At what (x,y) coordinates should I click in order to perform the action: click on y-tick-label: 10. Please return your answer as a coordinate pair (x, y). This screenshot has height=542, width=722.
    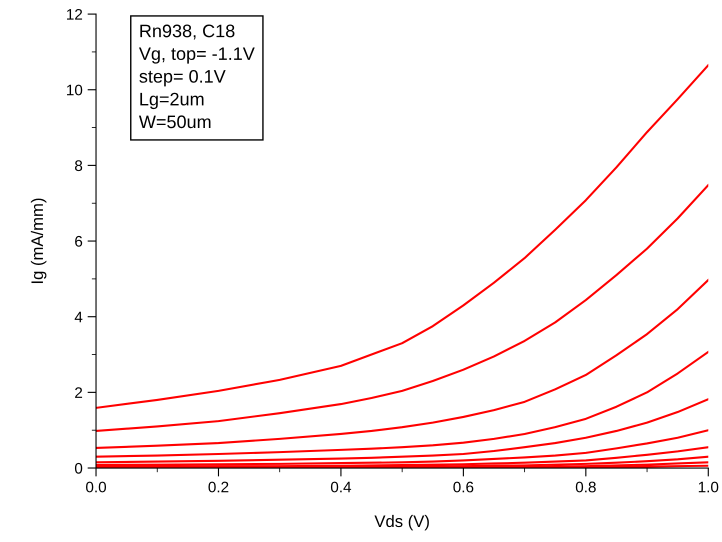
    Looking at the image, I should click on (74, 90).